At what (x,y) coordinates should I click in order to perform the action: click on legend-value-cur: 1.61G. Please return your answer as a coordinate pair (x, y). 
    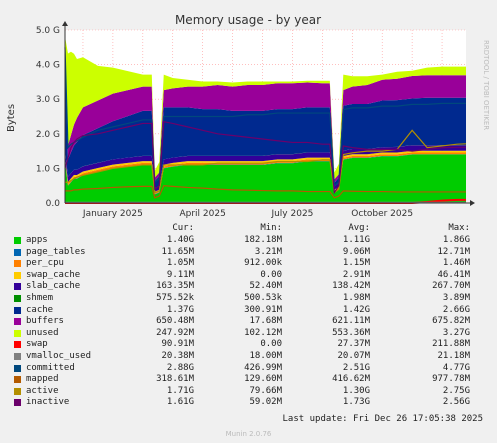
    Looking at the image, I should click on (180, 402).